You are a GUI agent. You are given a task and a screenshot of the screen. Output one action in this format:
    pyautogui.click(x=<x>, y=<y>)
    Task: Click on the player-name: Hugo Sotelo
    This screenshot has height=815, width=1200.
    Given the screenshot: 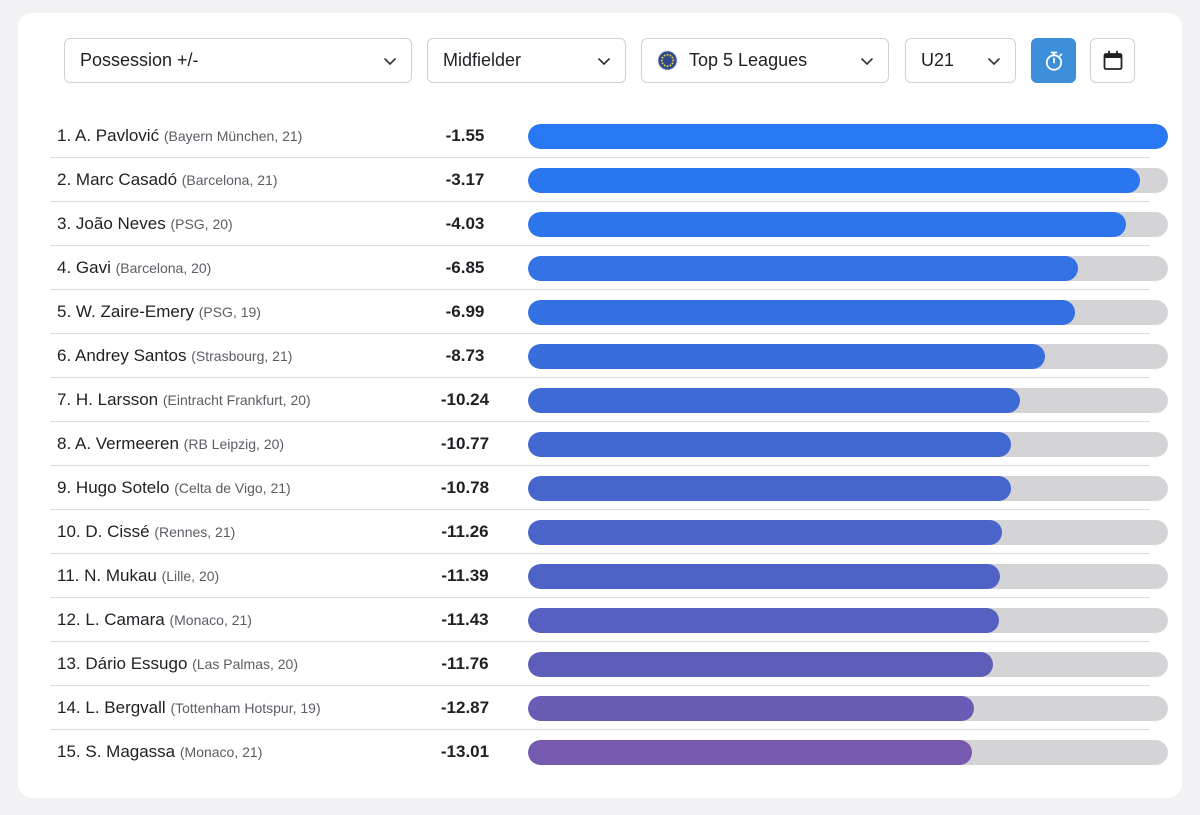 What is the action you would take?
    pyautogui.click(x=122, y=487)
    